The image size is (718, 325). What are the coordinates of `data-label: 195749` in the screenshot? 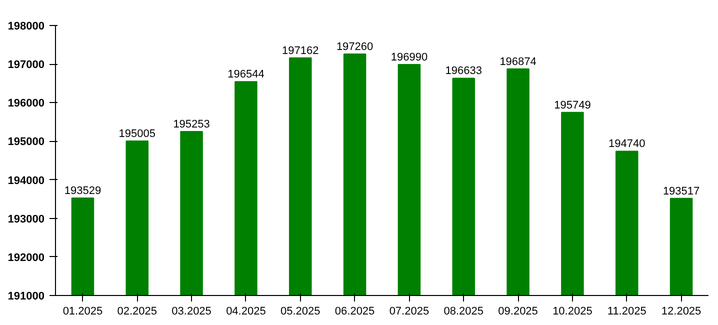 It's located at (572, 105).